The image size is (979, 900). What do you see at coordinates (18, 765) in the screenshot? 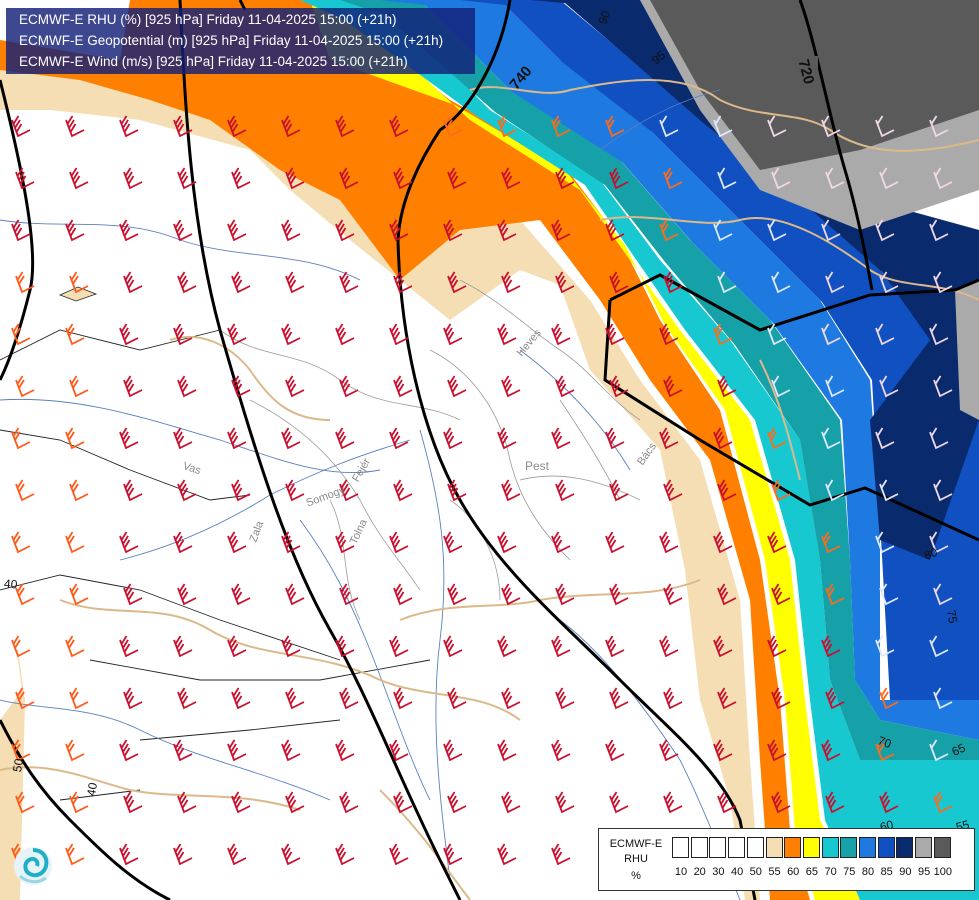
I see `rhu-label: 50` at bounding box center [18, 765].